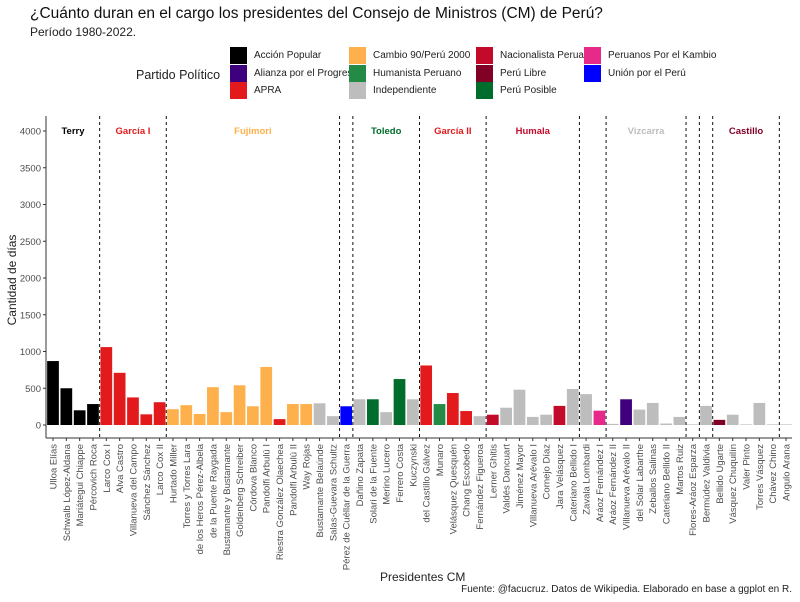 The image size is (800, 602). What do you see at coordinates (213, 490) in the screenshot?
I see `x-tick-label: de la Puente Raygada` at bounding box center [213, 490].